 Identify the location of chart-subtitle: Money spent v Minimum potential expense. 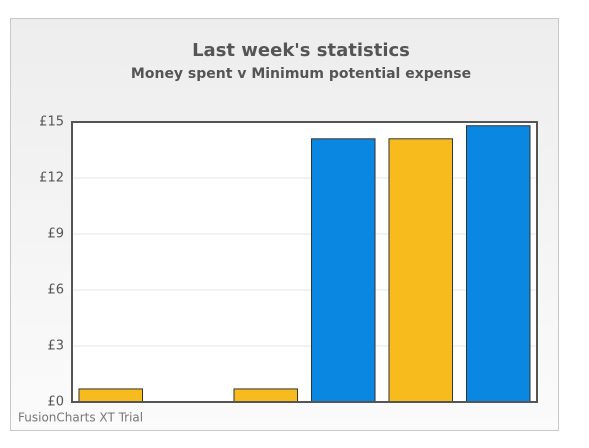
(301, 74).